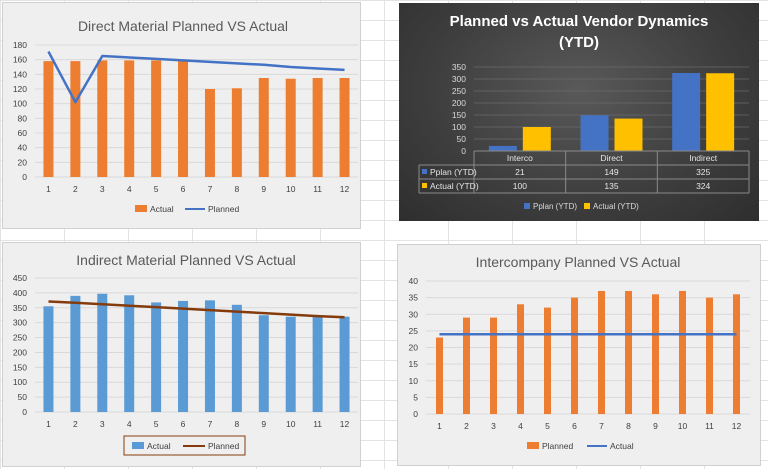 This screenshot has width=768, height=469. What do you see at coordinates (415, 397) in the screenshot?
I see `y-tick-label: 5` at bounding box center [415, 397].